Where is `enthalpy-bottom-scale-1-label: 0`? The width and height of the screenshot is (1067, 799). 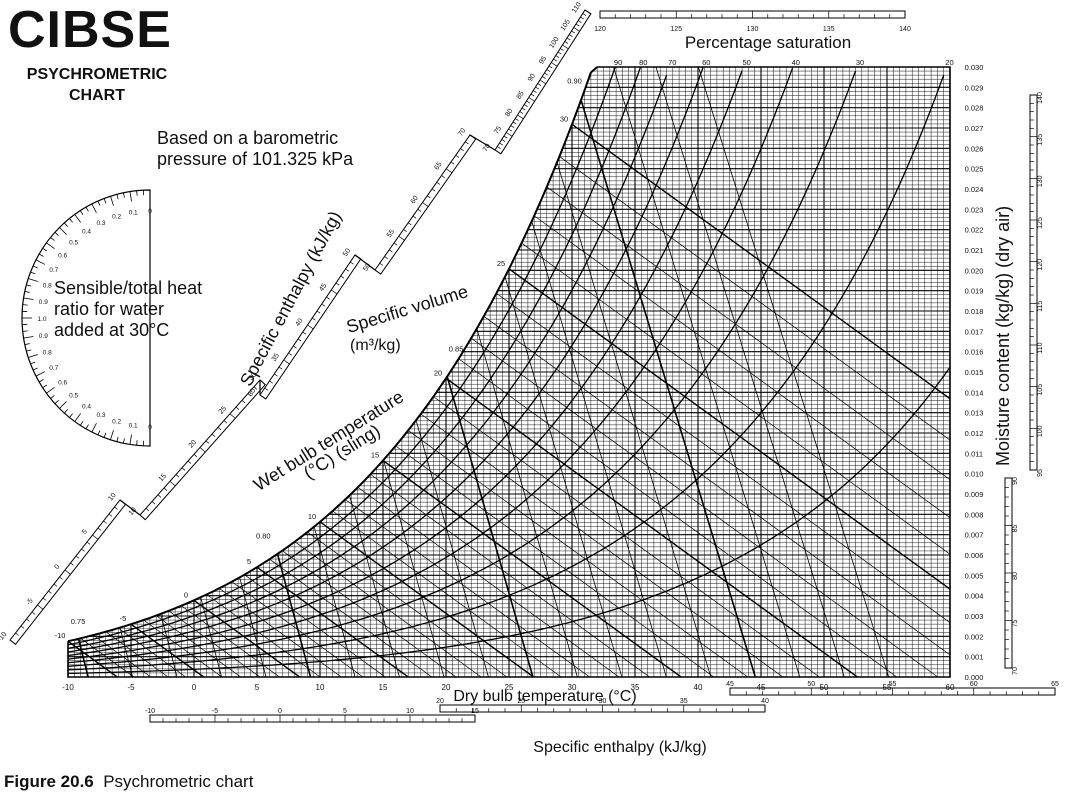 enthalpy-bottom-scale-1-label: 0 is located at coordinates (280, 711).